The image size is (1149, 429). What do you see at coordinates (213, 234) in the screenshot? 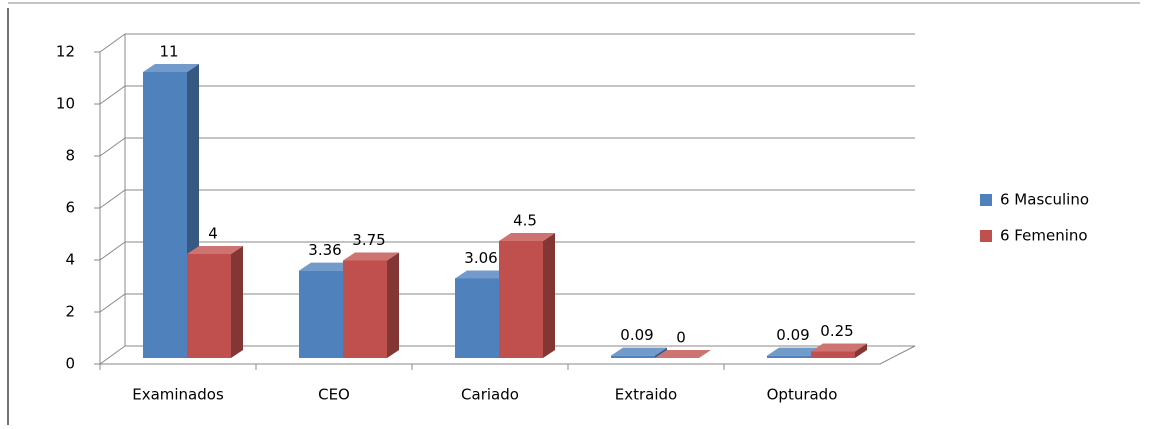
I see `value-label: 4` at bounding box center [213, 234].